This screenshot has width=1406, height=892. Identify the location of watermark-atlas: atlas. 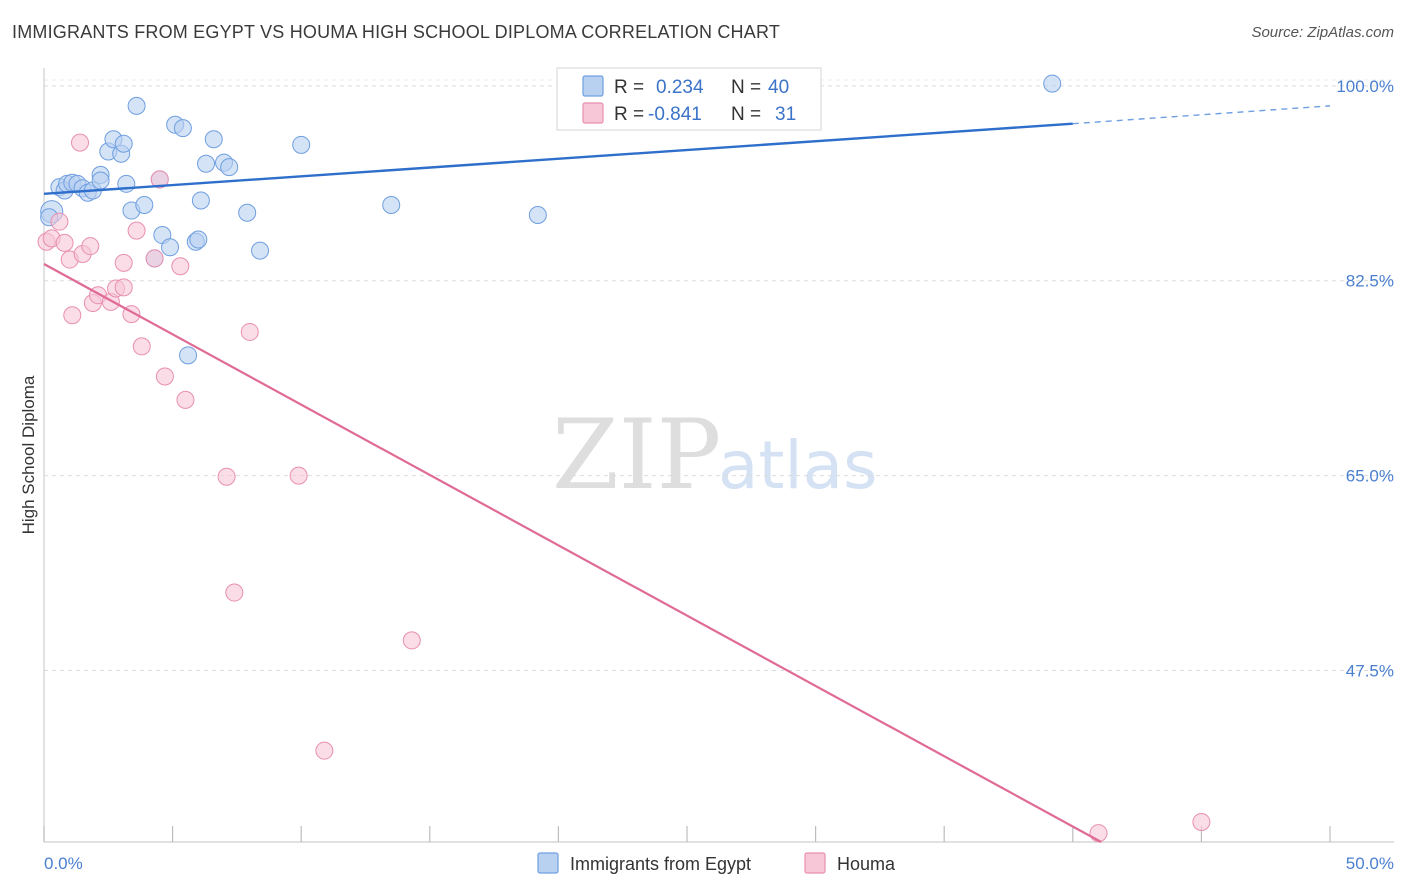
(798, 465).